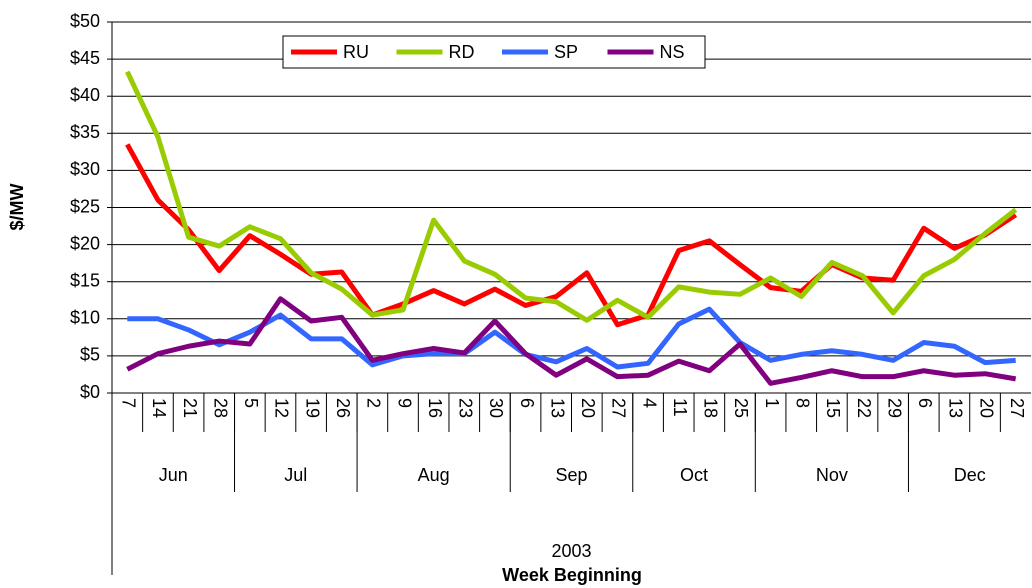  I want to click on x-tick-label: 19, so click(312, 408).